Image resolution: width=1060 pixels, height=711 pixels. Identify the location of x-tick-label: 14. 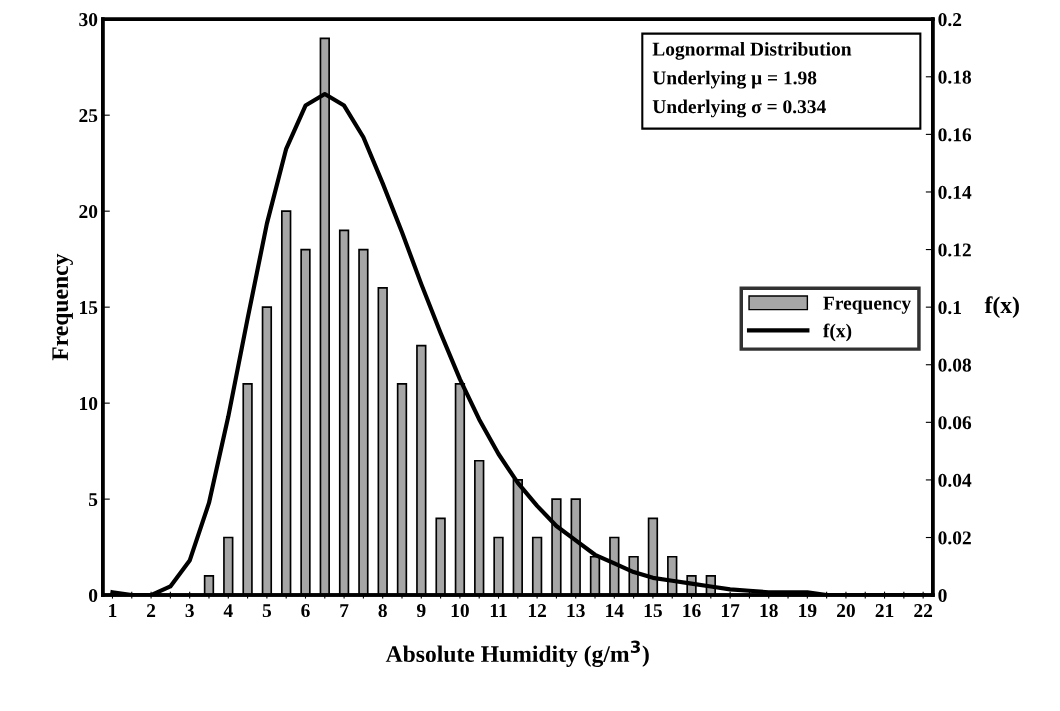
(615, 610).